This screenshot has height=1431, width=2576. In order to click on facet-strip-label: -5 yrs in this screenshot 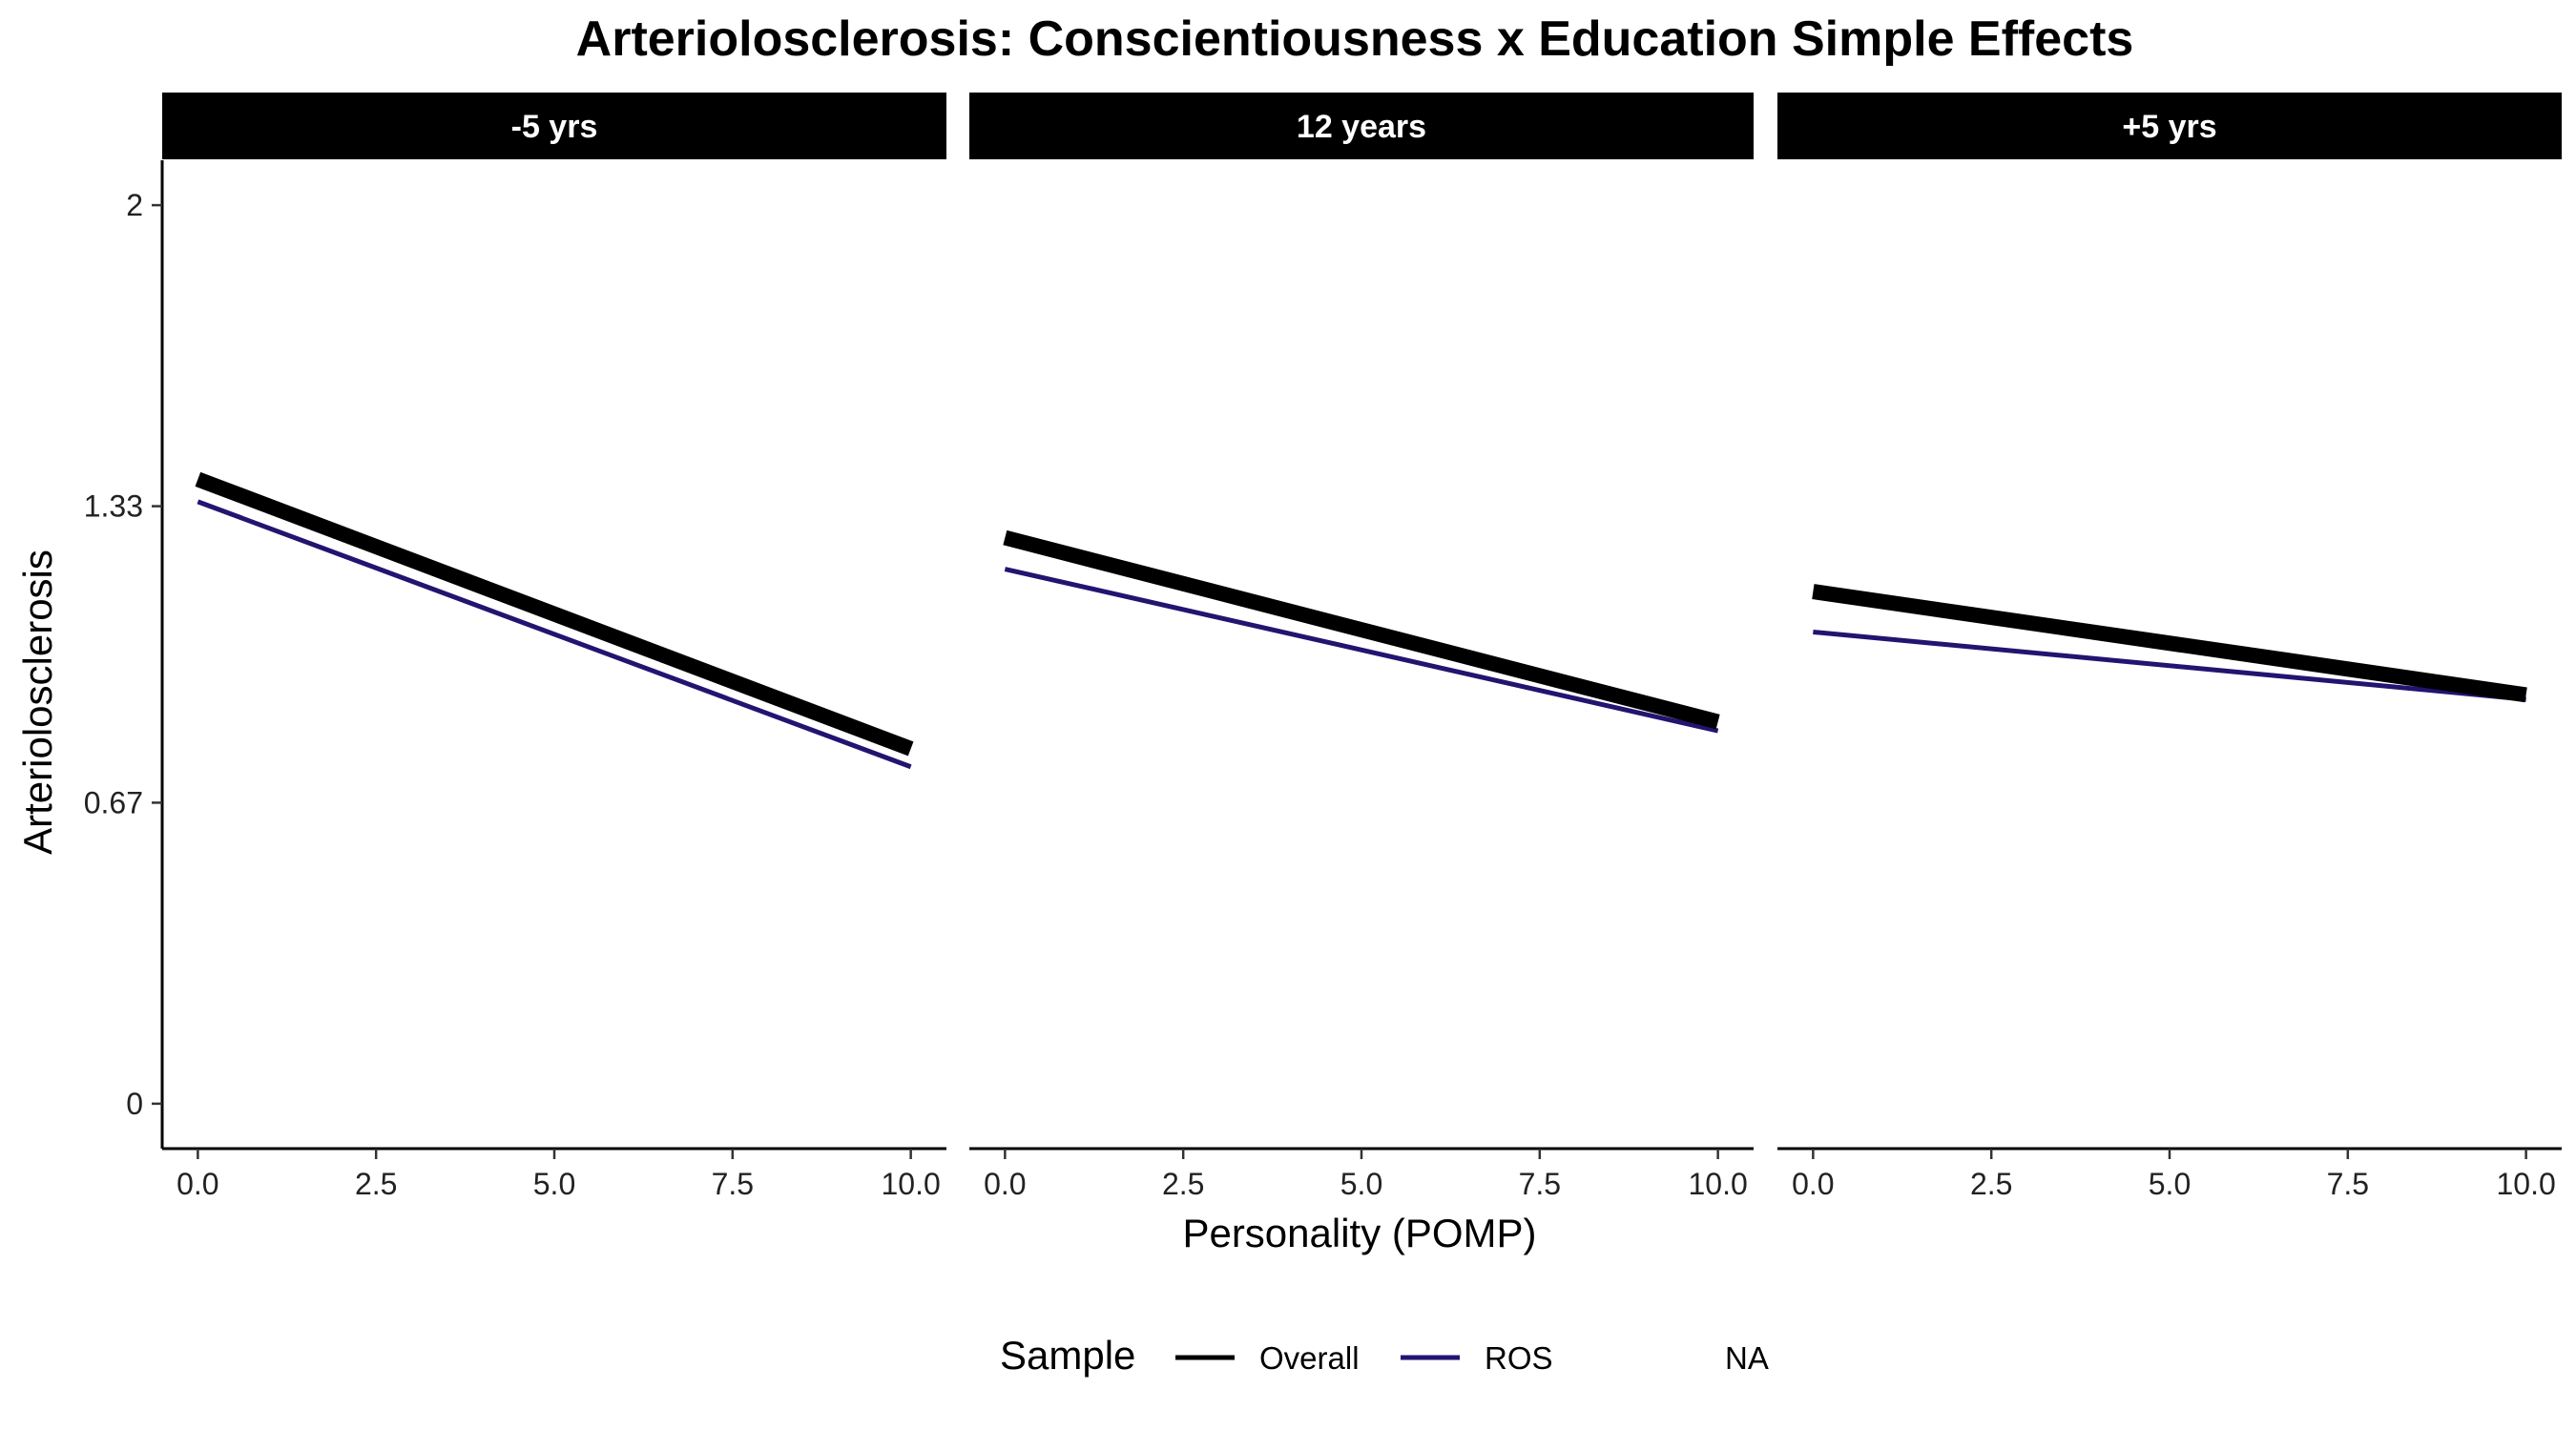, I will do `click(554, 127)`.